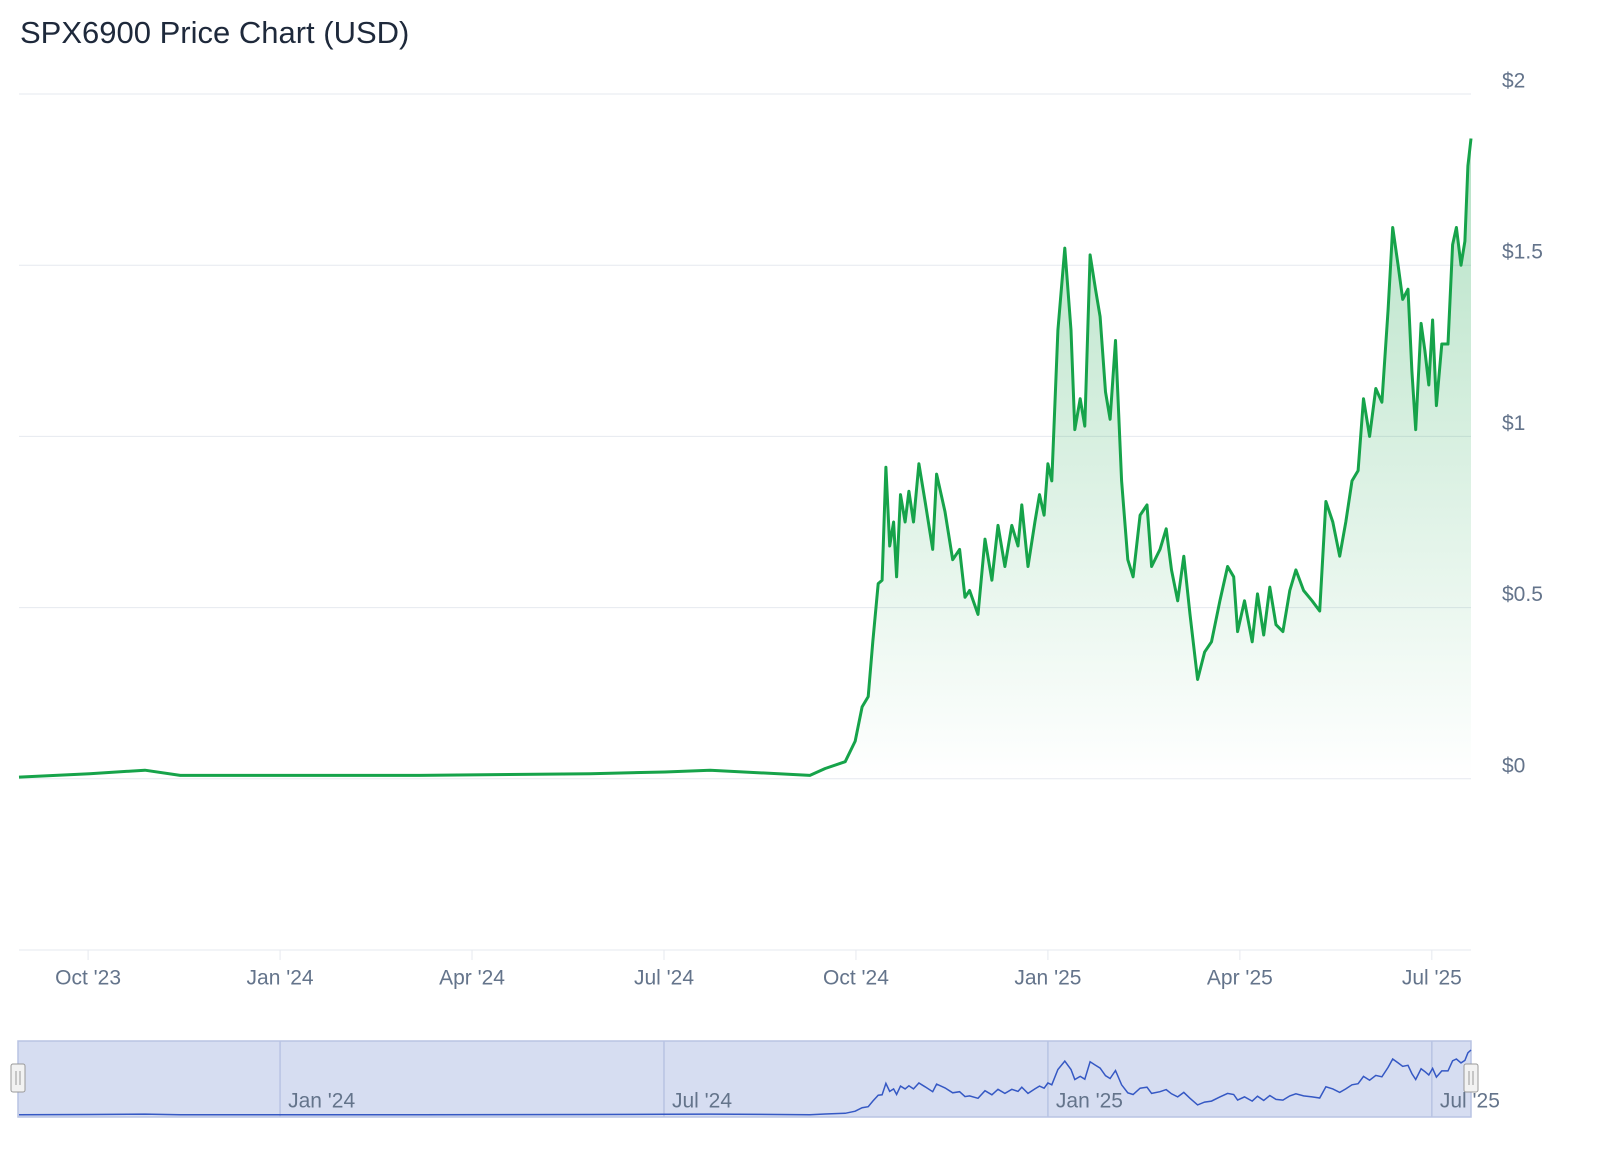  I want to click on x-tick-label: Jul '25, so click(1432, 978).